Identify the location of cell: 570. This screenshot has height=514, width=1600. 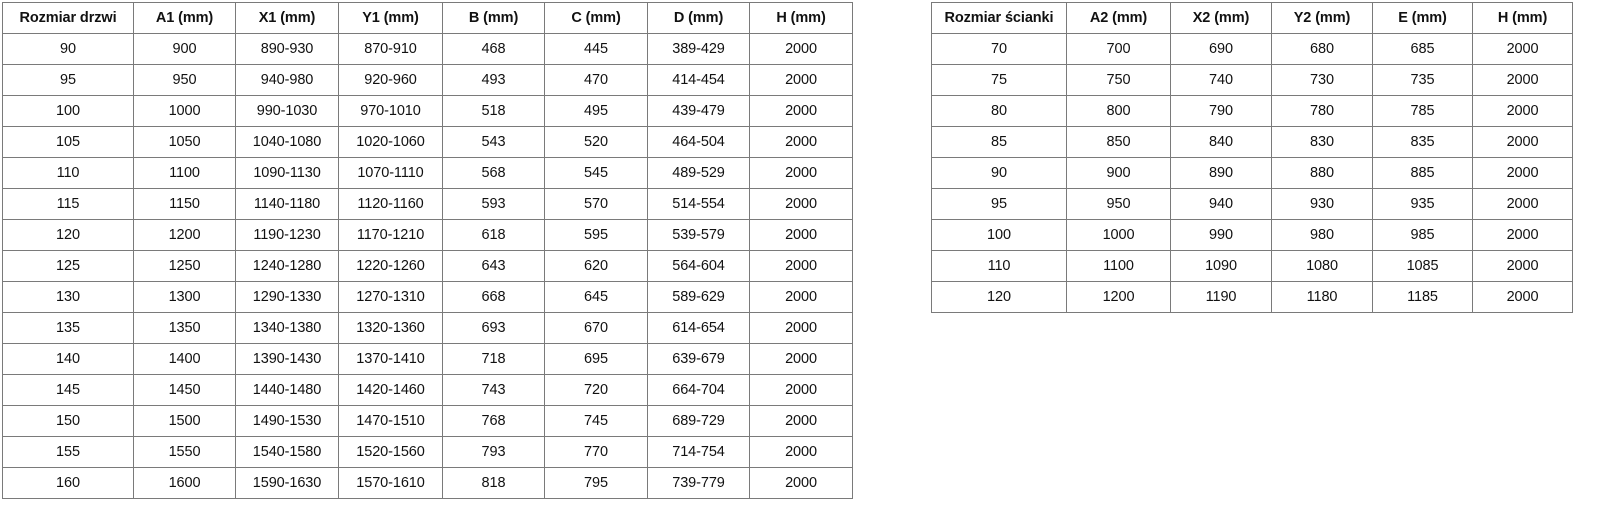
(596, 204).